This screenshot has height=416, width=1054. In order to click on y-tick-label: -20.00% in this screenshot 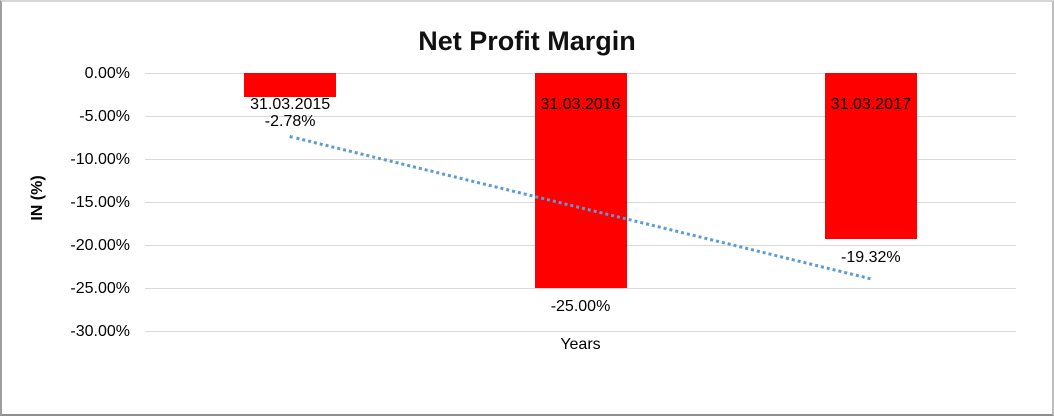, I will do `click(100, 245)`.